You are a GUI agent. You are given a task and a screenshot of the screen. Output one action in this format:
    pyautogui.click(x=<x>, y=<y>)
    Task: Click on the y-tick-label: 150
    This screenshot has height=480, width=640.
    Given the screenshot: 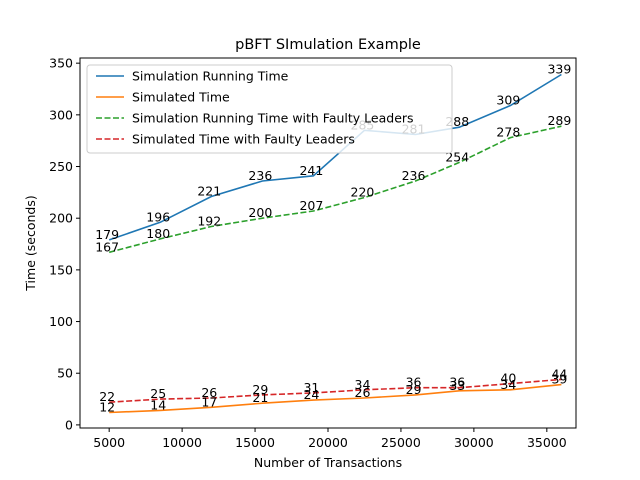 What is the action you would take?
    pyautogui.click(x=61, y=269)
    